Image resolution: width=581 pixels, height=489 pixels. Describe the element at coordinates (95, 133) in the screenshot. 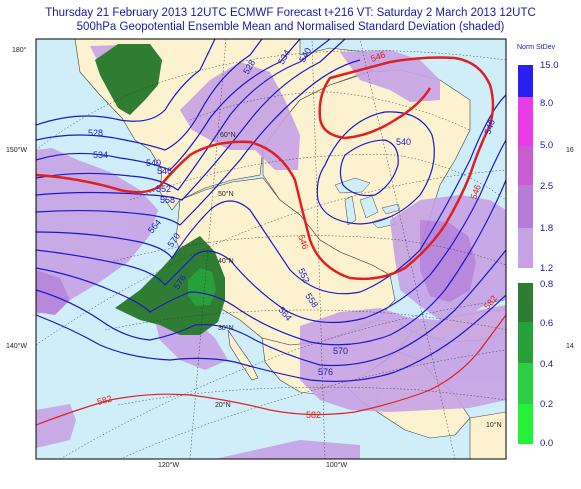

I see `contour-label: 528` at that location.